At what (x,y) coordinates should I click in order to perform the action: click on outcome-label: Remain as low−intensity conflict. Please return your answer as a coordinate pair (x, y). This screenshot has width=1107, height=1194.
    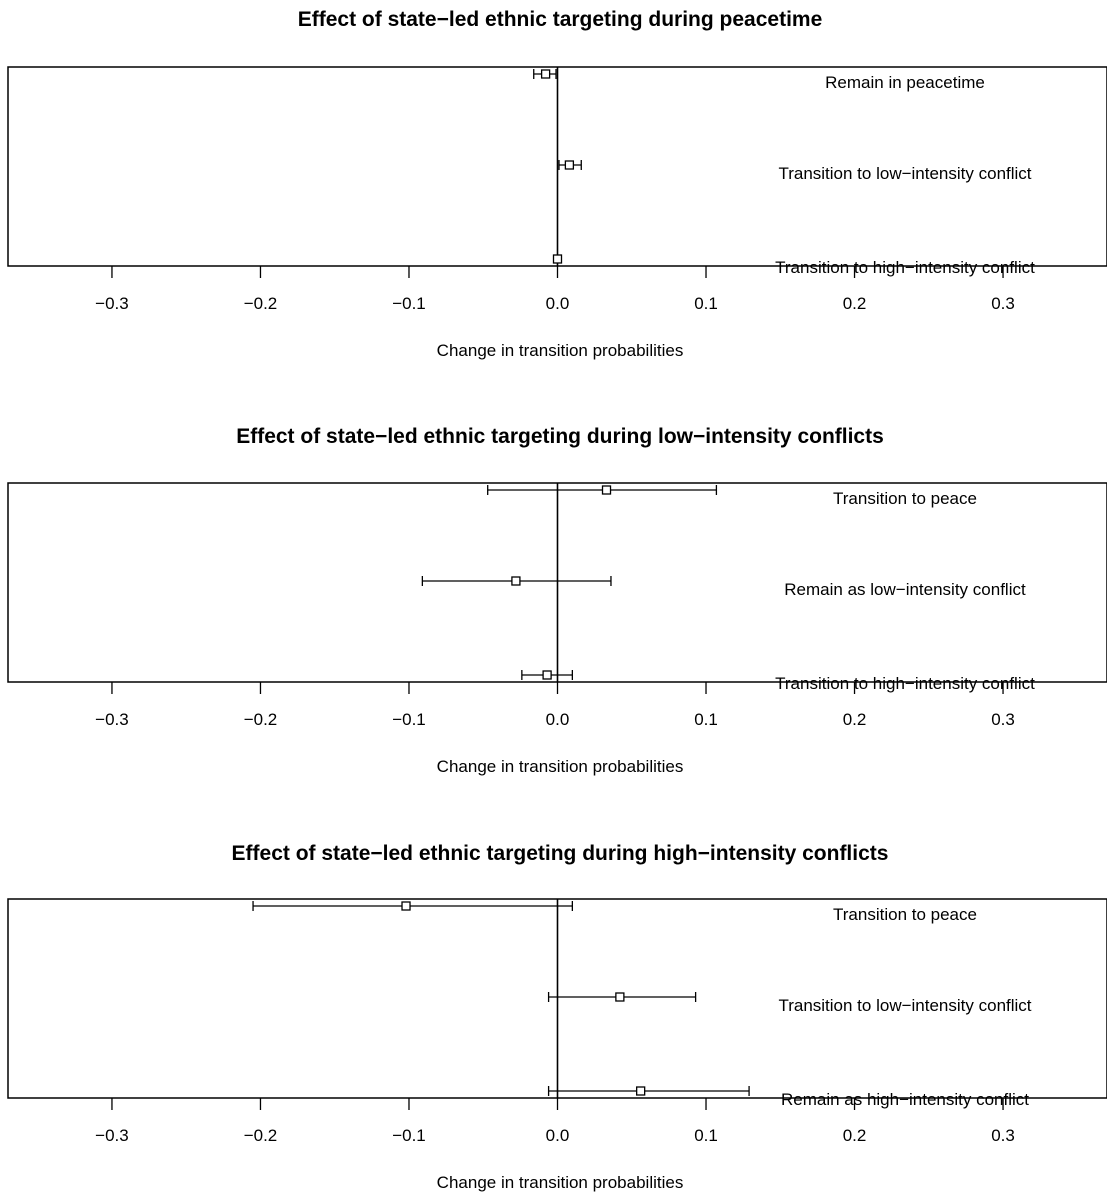
    Looking at the image, I should click on (905, 589).